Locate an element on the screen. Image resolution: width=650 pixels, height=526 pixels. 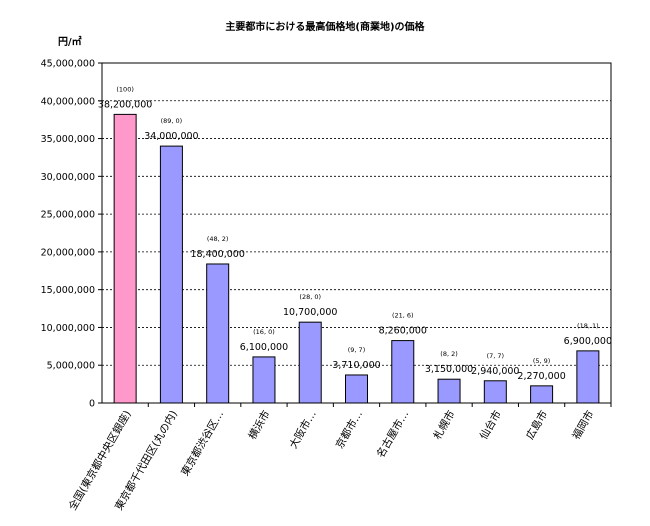
data-label: 38,200,000 is located at coordinates (125, 104).